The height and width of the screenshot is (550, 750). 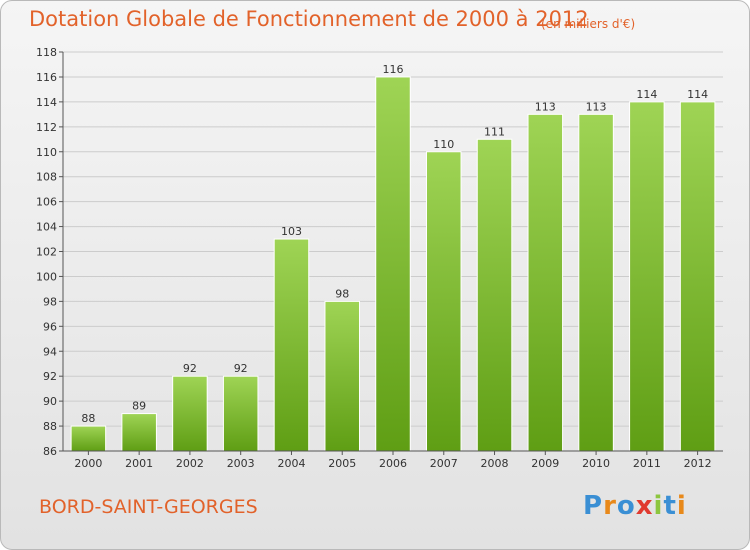 What do you see at coordinates (46, 77) in the screenshot?
I see `y-tick-label: 116` at bounding box center [46, 77].